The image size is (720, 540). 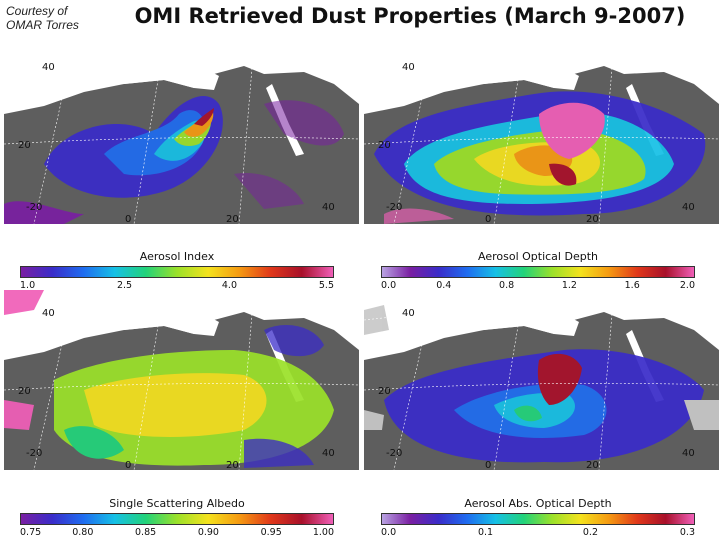 I want to click on credit-text: Courtesy of OMAR Torres, so click(x=42, y=18).